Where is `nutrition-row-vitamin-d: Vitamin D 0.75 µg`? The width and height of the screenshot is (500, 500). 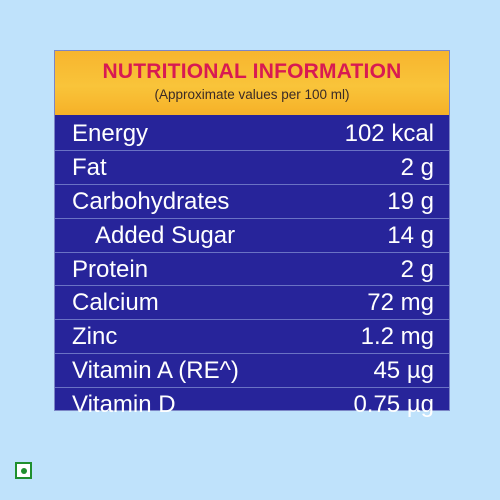
nutrition-row-vitamin-d: Vitamin D 0.75 µg is located at coordinates (252, 405).